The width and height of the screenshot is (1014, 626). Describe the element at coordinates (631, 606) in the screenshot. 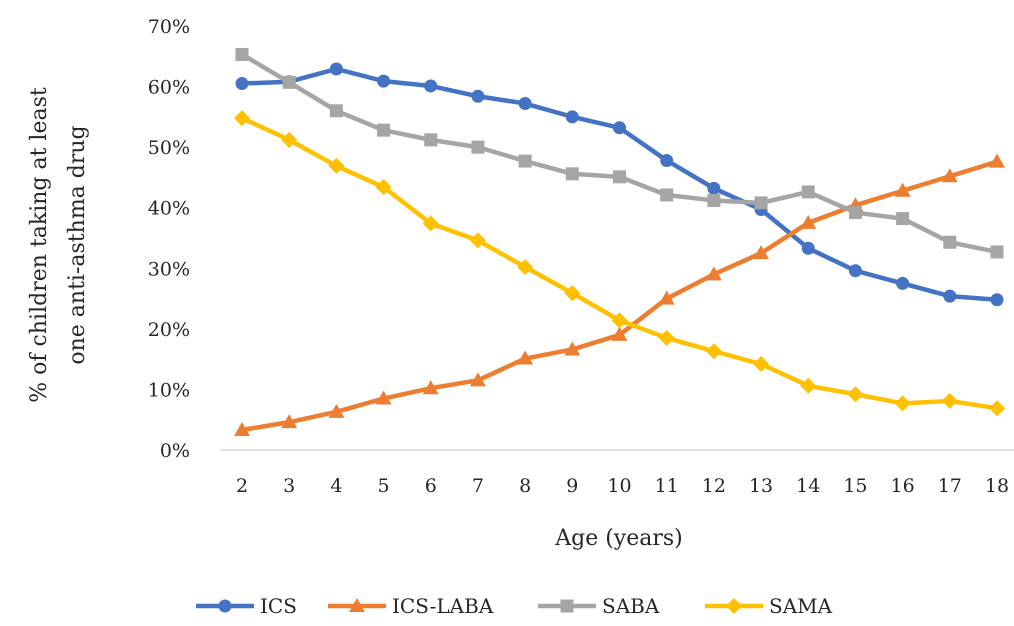

I see `legend-label: SABA` at that location.